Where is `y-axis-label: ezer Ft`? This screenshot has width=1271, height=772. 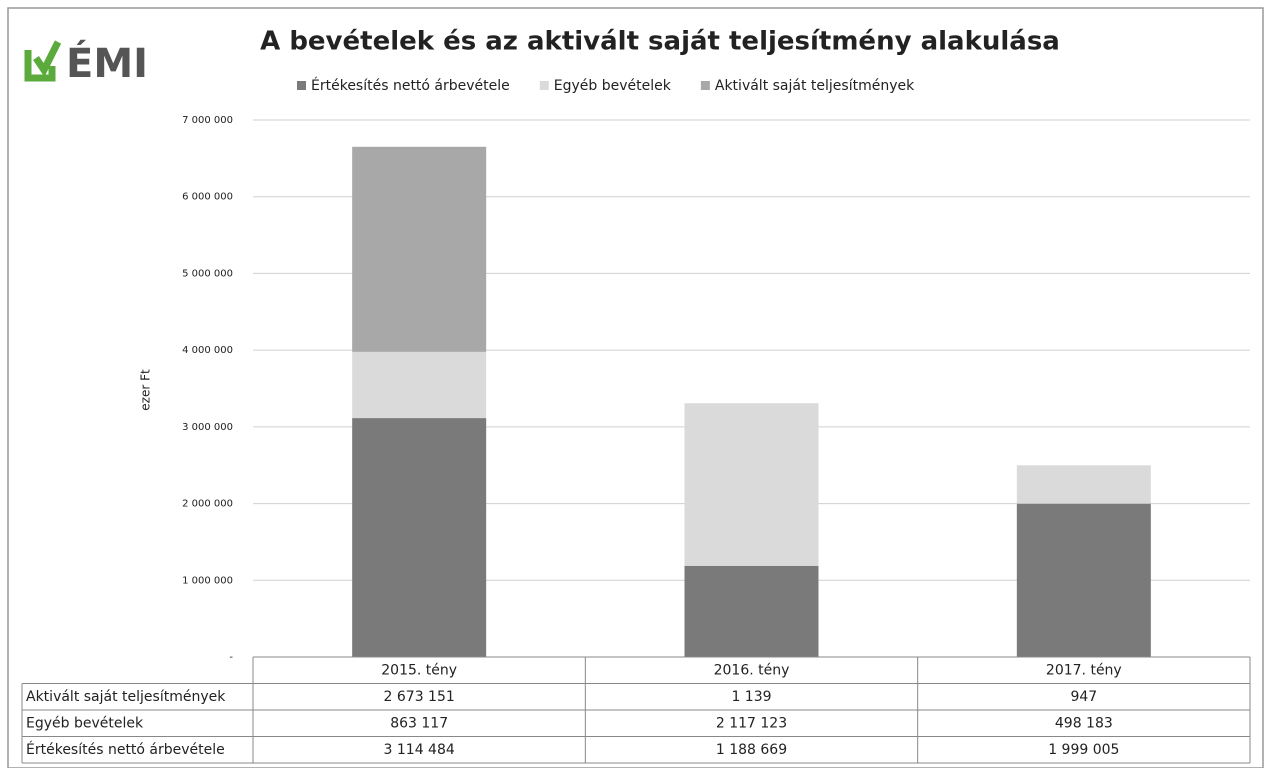 y-axis-label: ezer Ft is located at coordinates (146, 390).